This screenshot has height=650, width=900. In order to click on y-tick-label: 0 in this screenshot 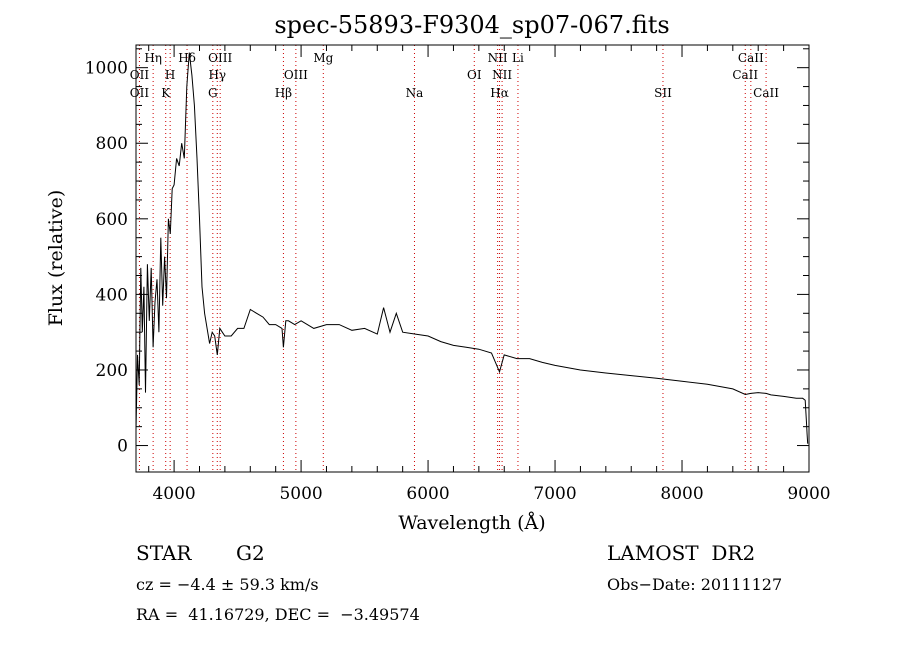, I will do `click(122, 447)`.